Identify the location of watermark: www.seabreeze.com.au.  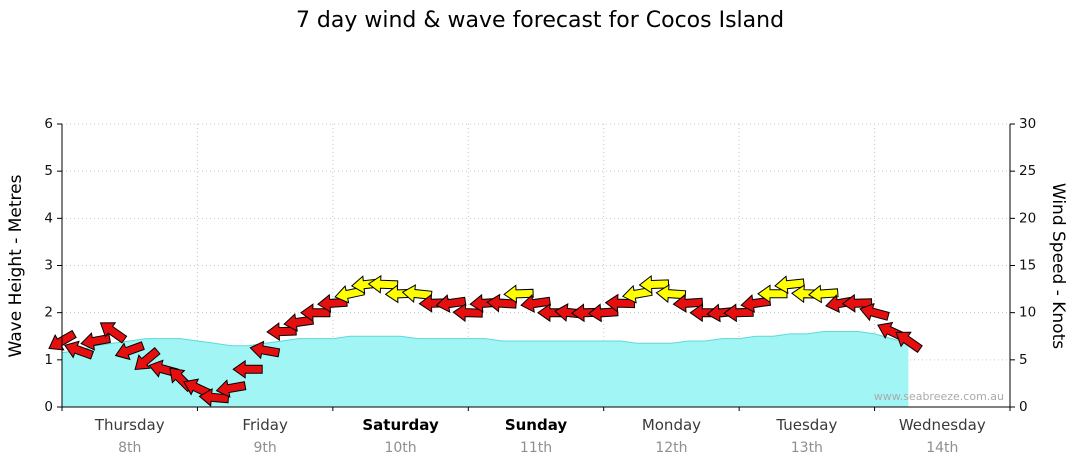
(938, 396).